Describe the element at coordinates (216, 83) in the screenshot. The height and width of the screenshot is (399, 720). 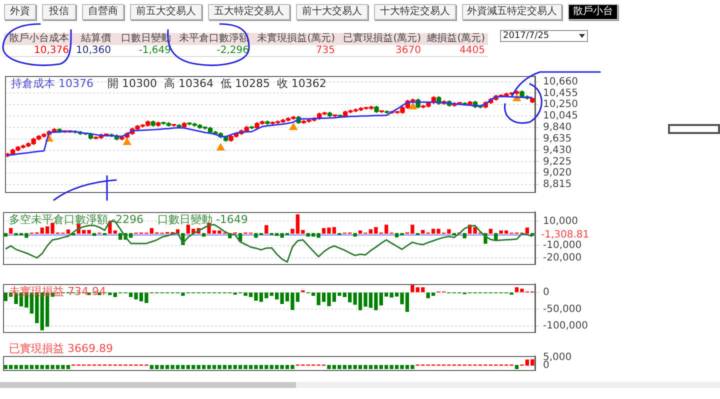
I see `chart-subtitle: 開 10300 高 10364 低 10285 收 10362` at that location.